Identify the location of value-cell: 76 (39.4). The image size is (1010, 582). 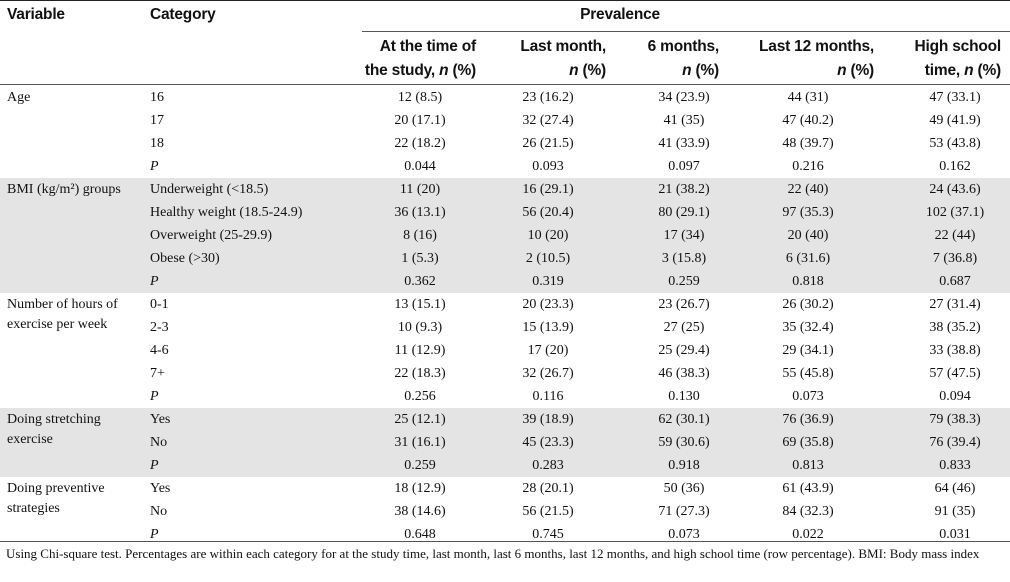
(955, 442).